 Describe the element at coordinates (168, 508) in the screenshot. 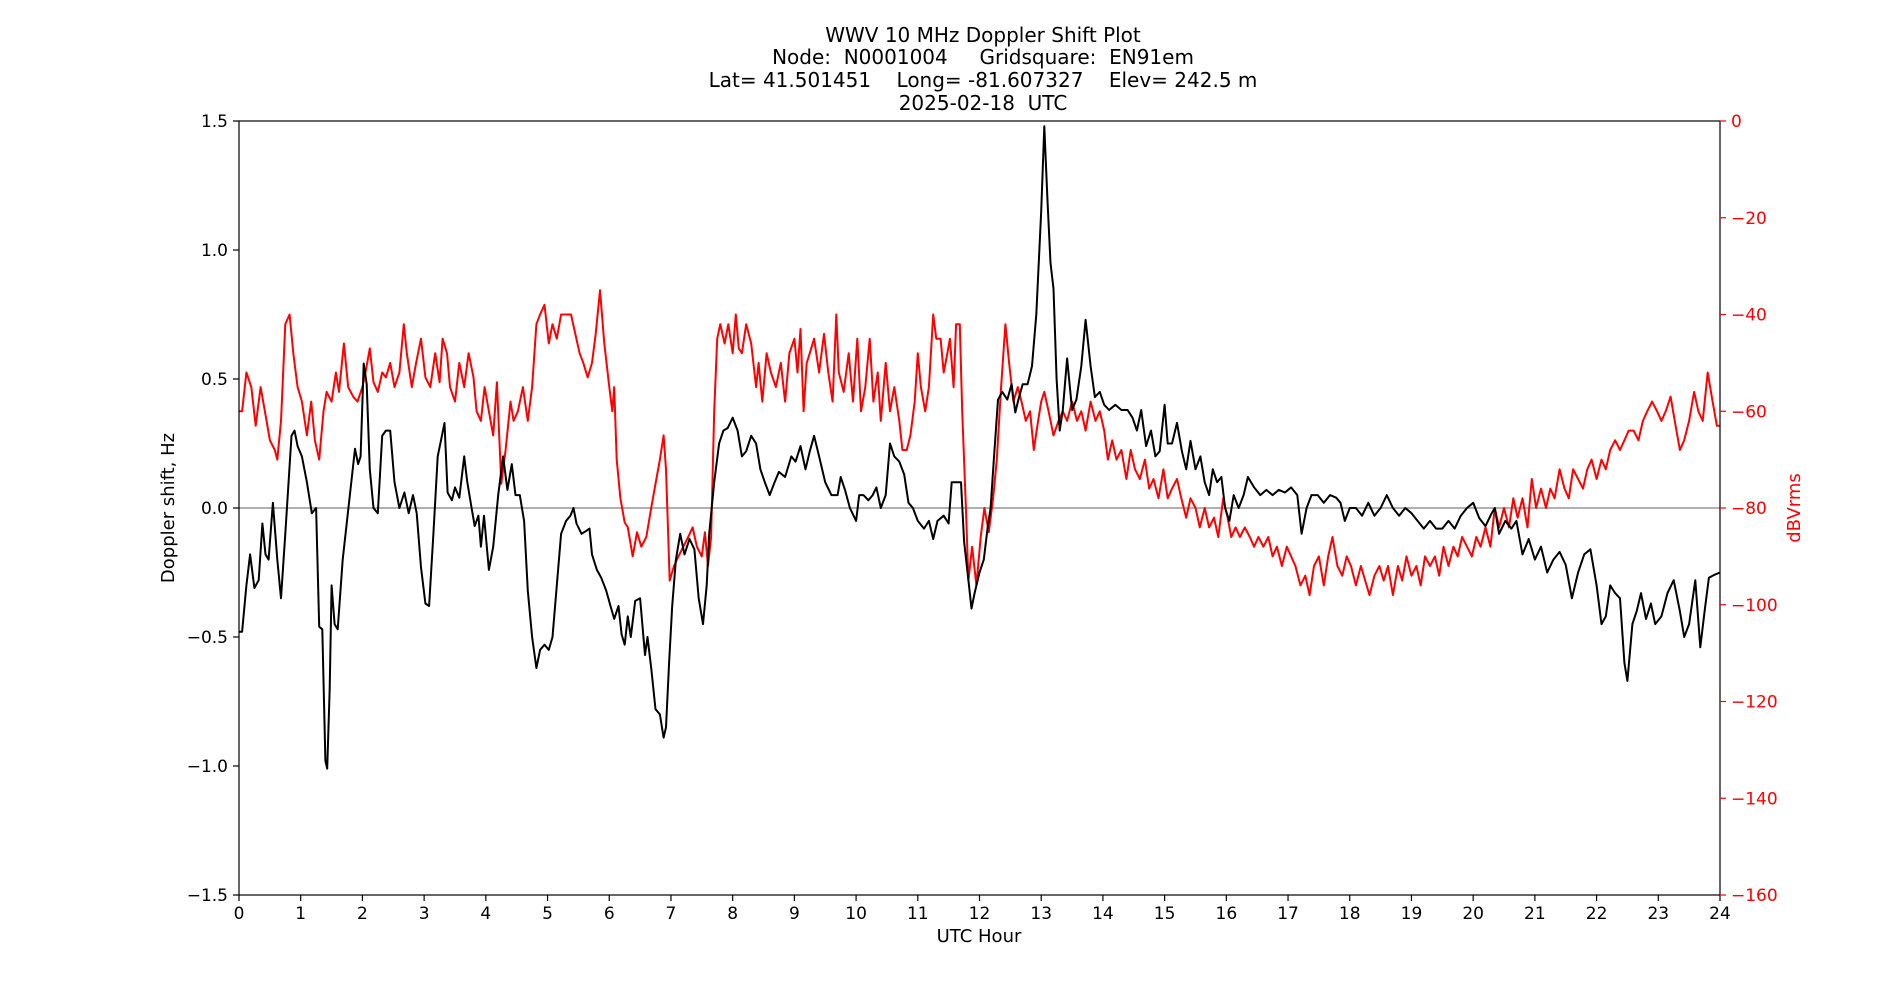

I see `y-axis-label: Doppler shift, Hz` at that location.